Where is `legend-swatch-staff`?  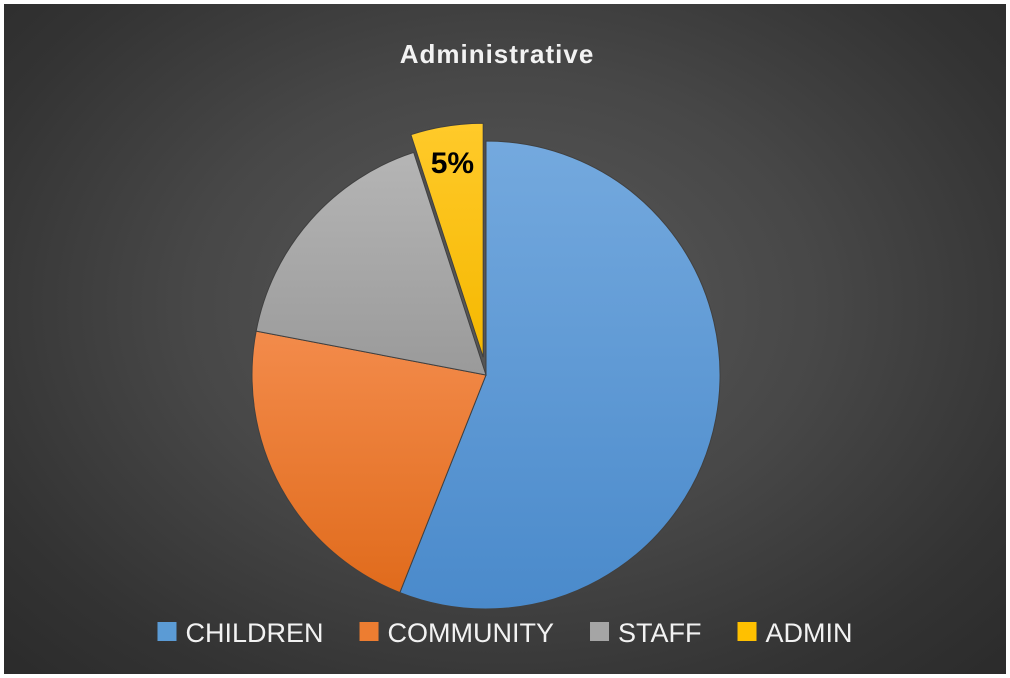 legend-swatch-staff is located at coordinates (600, 631).